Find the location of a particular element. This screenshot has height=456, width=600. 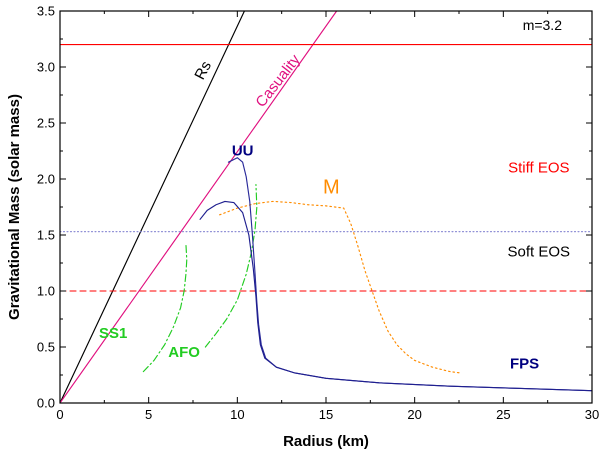

x-tick-label: 15 is located at coordinates (326, 414).